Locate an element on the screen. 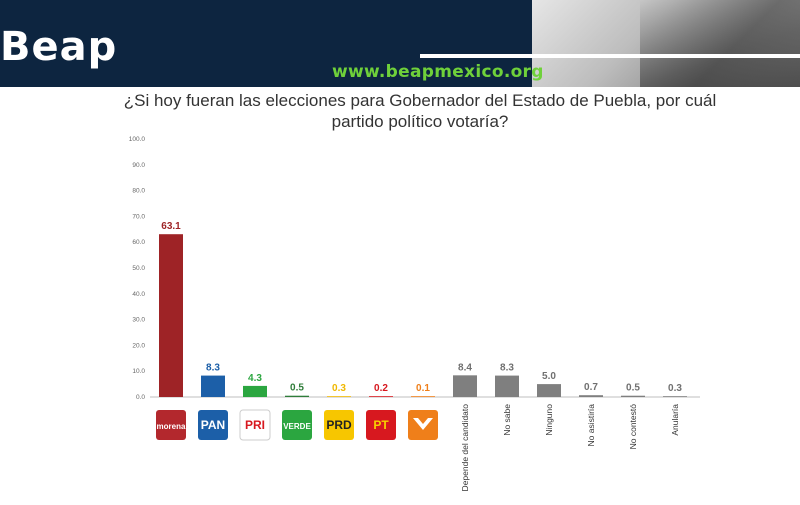 Image resolution: width=800 pixels, height=505 pixels. party-logo-text: PRD is located at coordinates (339, 425).